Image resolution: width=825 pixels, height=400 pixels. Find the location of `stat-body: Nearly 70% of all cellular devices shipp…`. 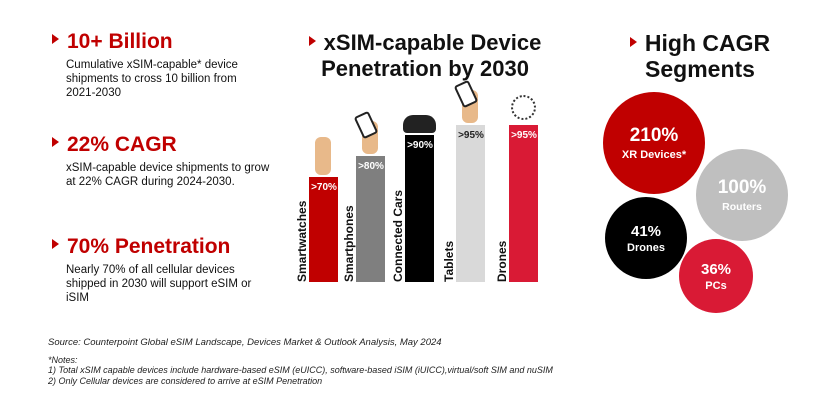

stat-body: Nearly 70% of all cellular devices shipp… is located at coordinates (159, 284).